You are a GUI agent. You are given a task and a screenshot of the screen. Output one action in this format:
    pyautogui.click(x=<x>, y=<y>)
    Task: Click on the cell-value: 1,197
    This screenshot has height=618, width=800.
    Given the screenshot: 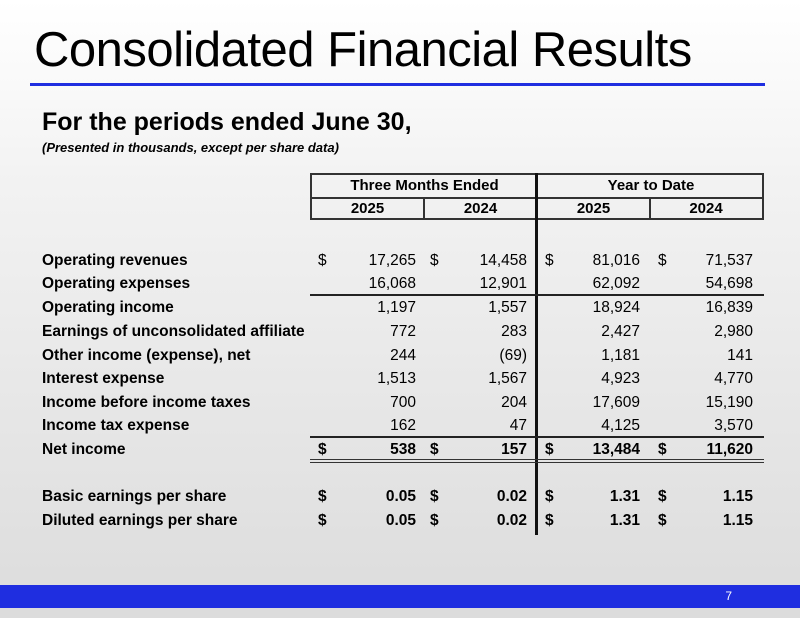 What is the action you would take?
    pyautogui.click(x=396, y=307)
    